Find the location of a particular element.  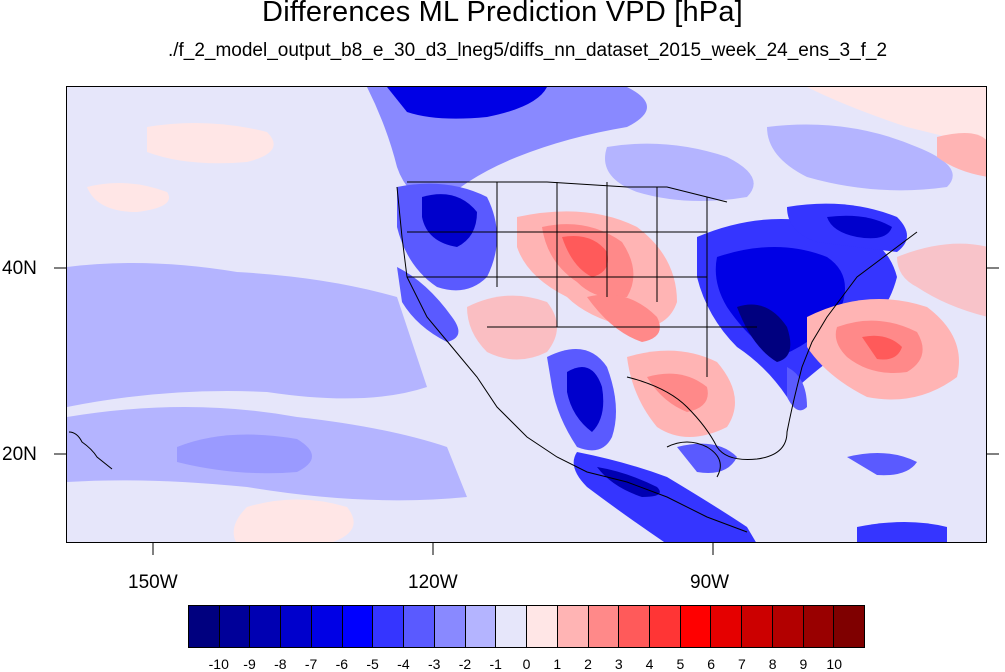

colorbar is located at coordinates (526, 626).